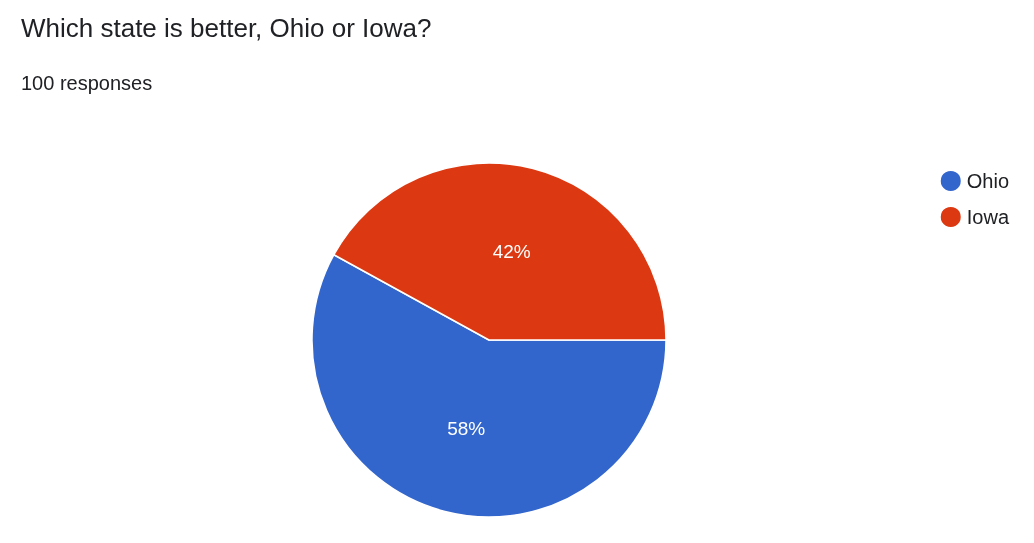 The width and height of the screenshot is (1034, 543). I want to click on data-label: 42%, so click(511, 251).